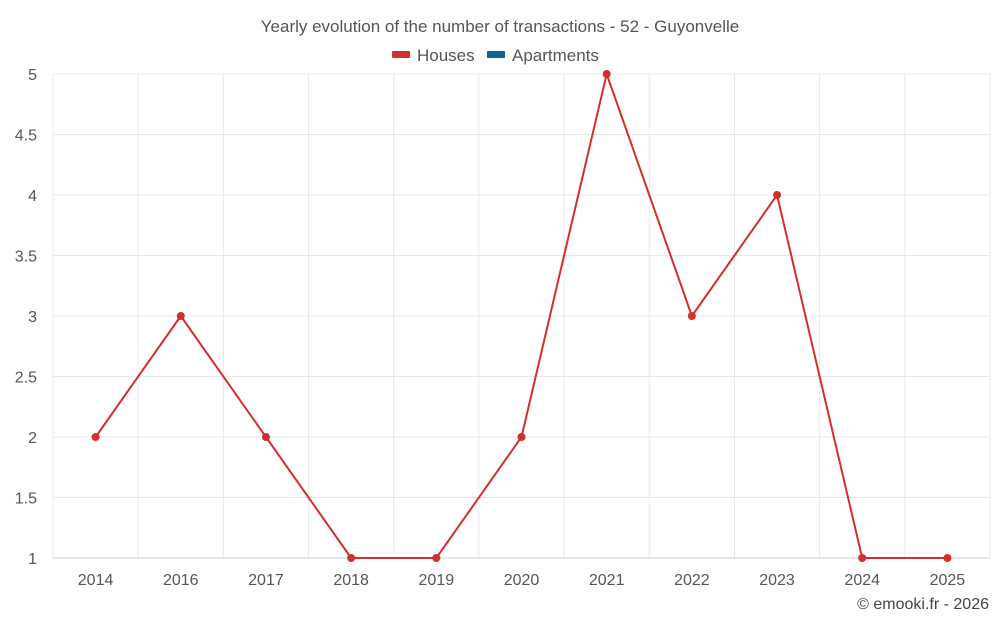  I want to click on legend-item-apartments: Apartments, so click(543, 55).